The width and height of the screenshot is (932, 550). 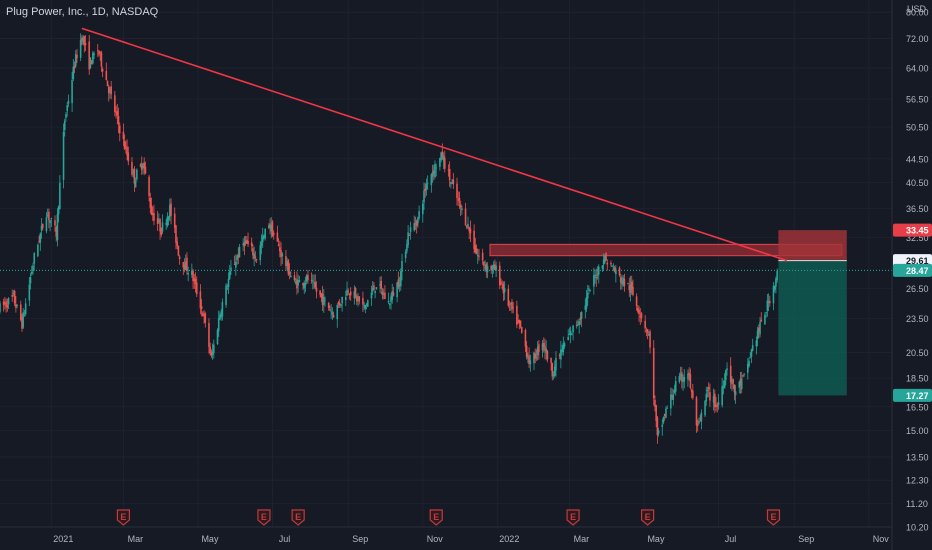 I want to click on x-tick-label: 2022, so click(x=509, y=539).